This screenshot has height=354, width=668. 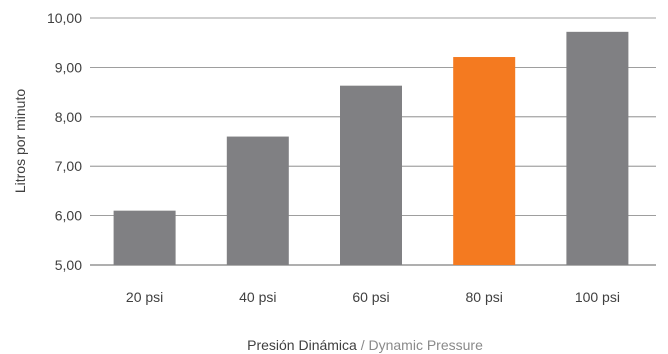 What do you see at coordinates (597, 148) in the screenshot?
I see `bar-100-psi` at bounding box center [597, 148].